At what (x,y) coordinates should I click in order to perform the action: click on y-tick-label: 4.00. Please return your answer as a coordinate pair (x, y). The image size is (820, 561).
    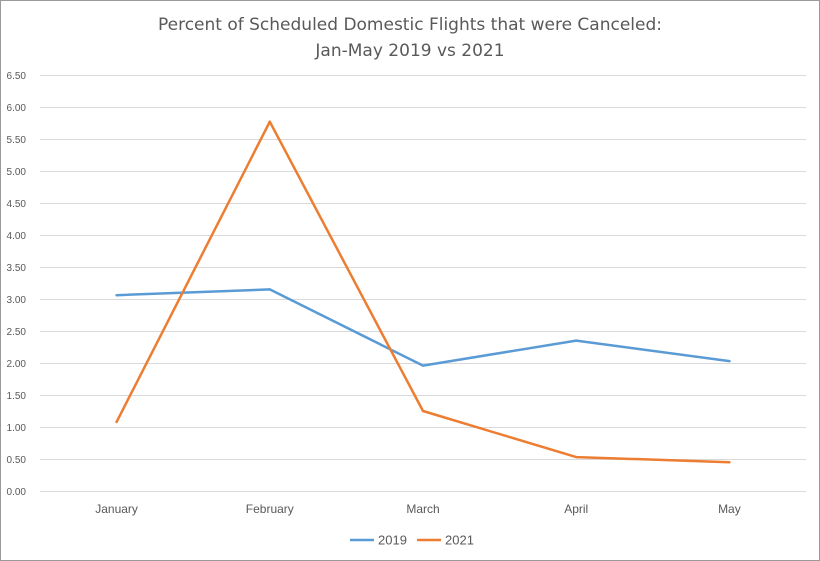
    Looking at the image, I should click on (17, 236).